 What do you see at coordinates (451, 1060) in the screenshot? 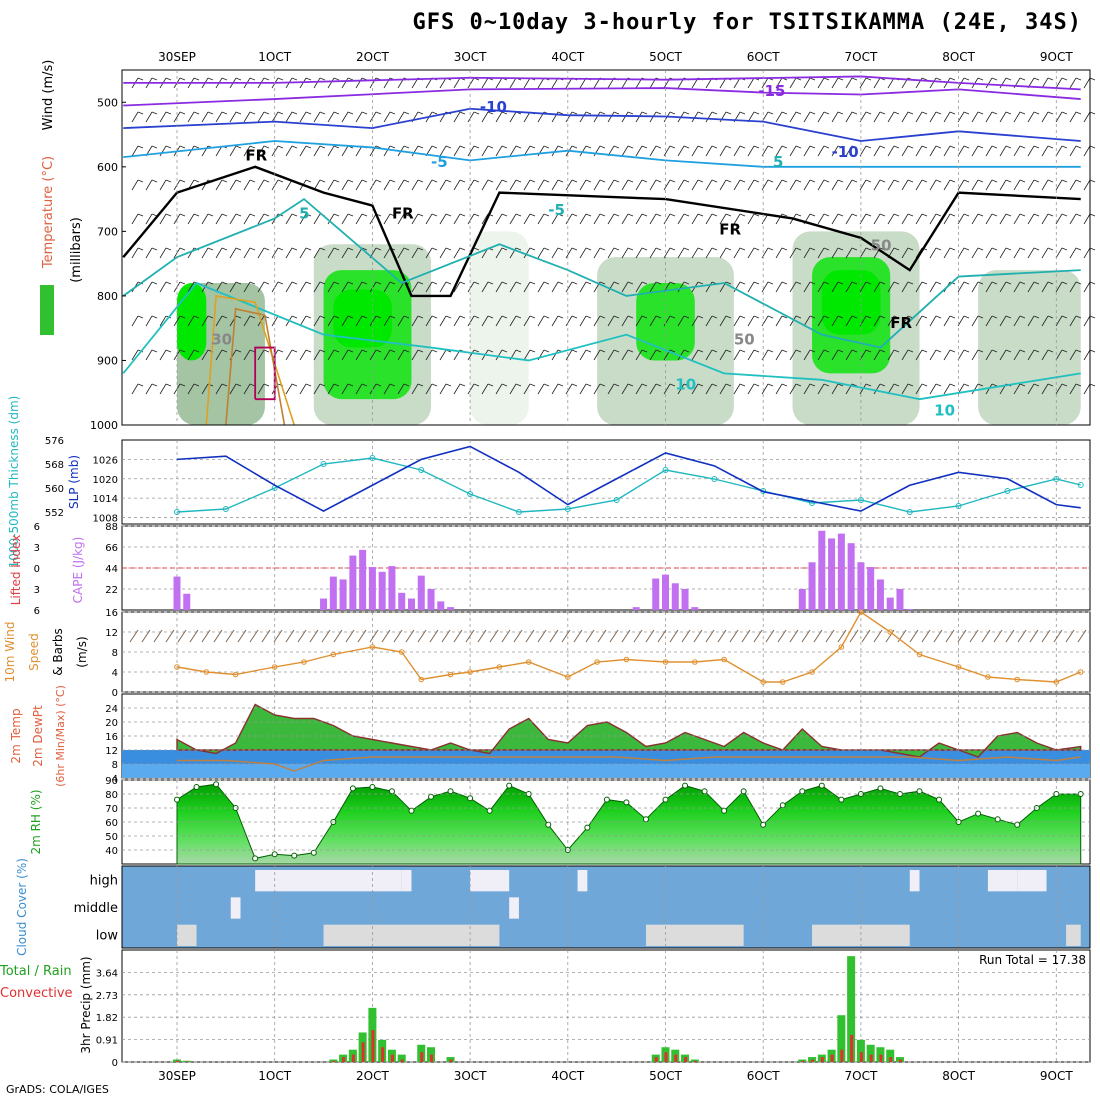
I see `precip-convective-bar` at bounding box center [451, 1060].